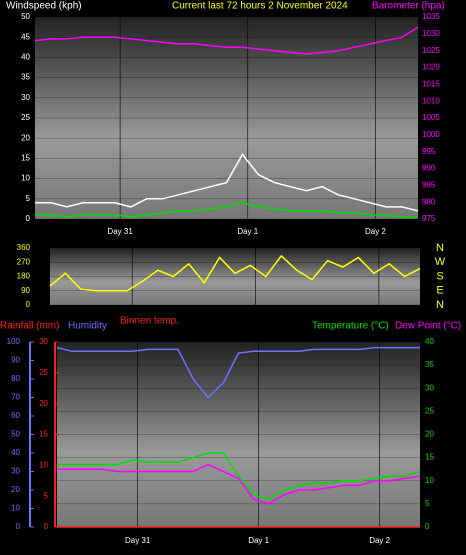 This screenshot has width=466, height=555. Describe the element at coordinates (431, 67) in the screenshot. I see `y-tick-label: 1020` at that location.